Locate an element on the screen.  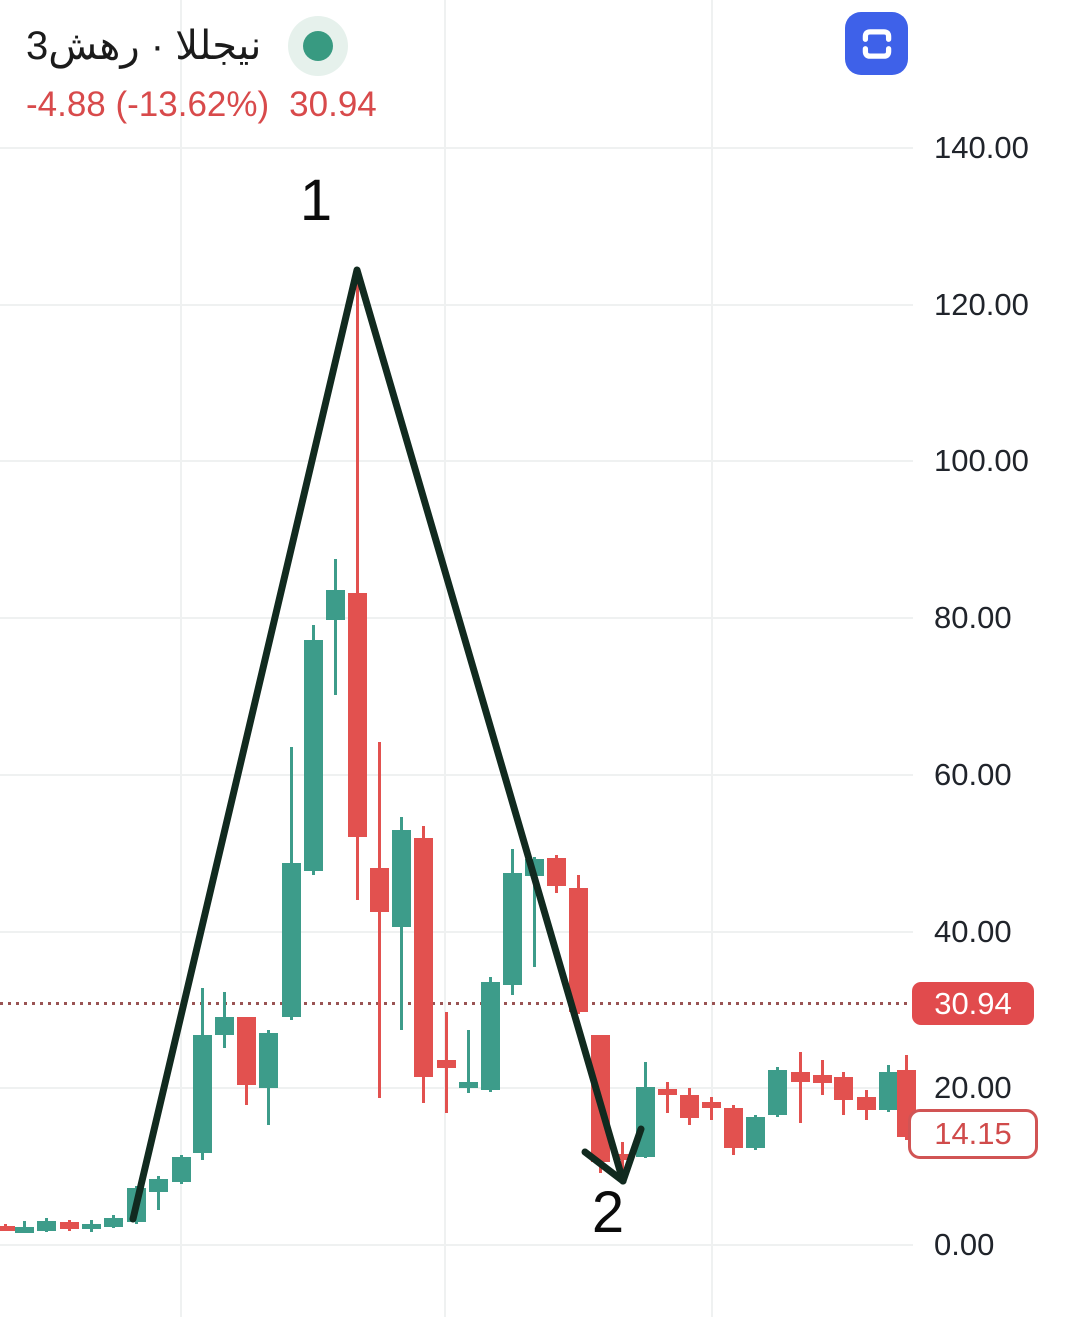
price-axis-label: 60.00 is located at coordinates (973, 774).